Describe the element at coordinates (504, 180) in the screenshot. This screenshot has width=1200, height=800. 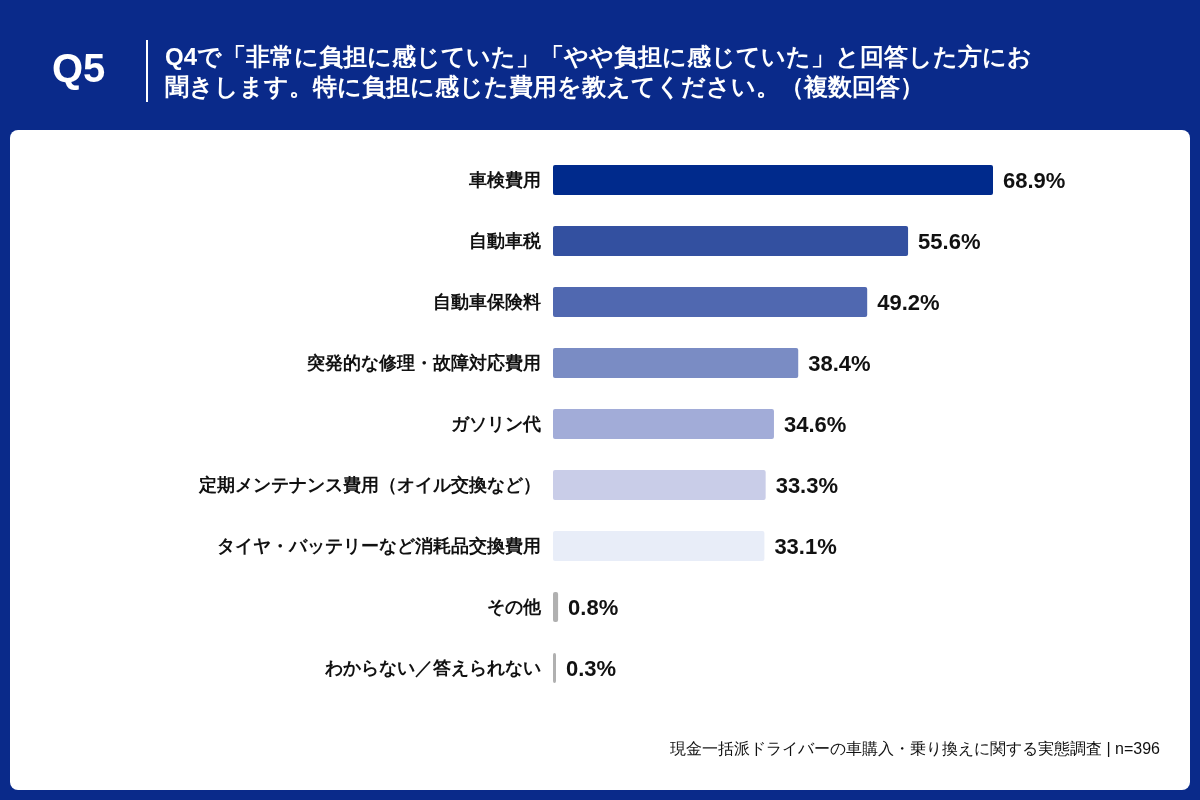
I see `y-tick-label: 車検費用` at that location.